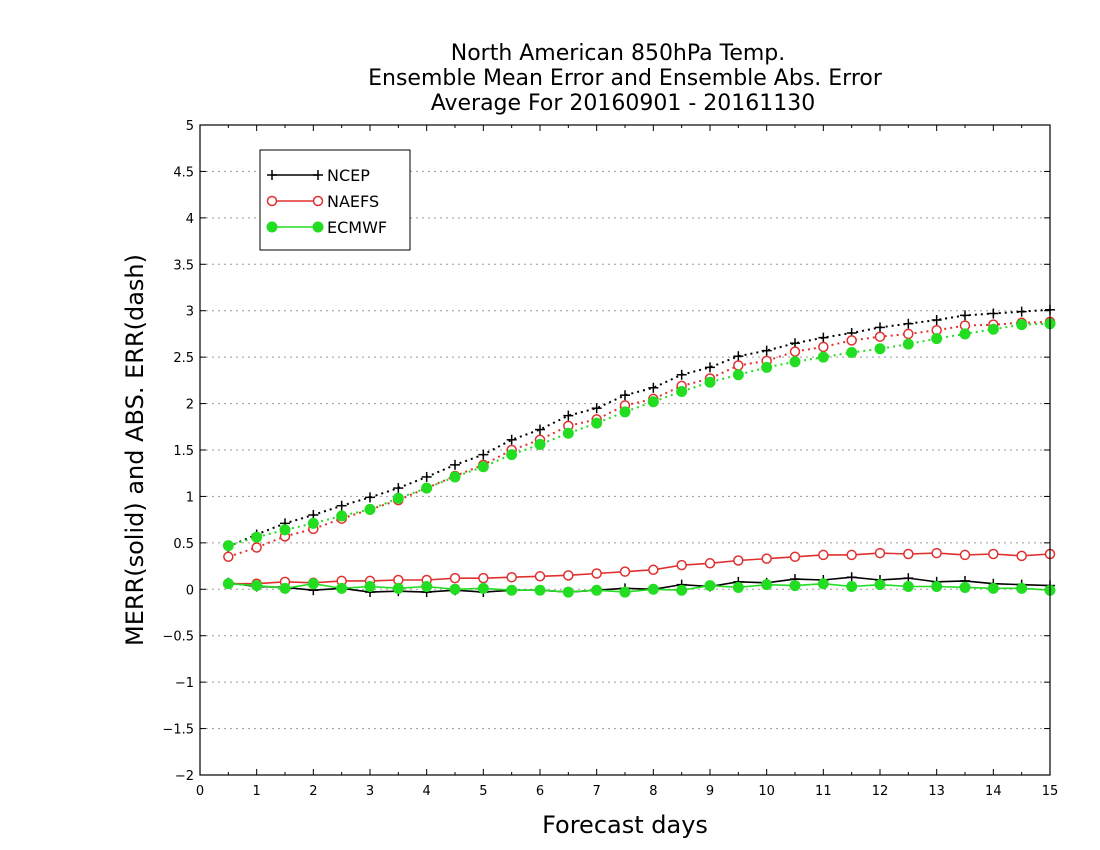 Image resolution: width=1100 pixels, height=850 pixels. Describe the element at coordinates (326, 227) in the screenshot. I see `legend-item-ecmwf: ECMWF` at that location.